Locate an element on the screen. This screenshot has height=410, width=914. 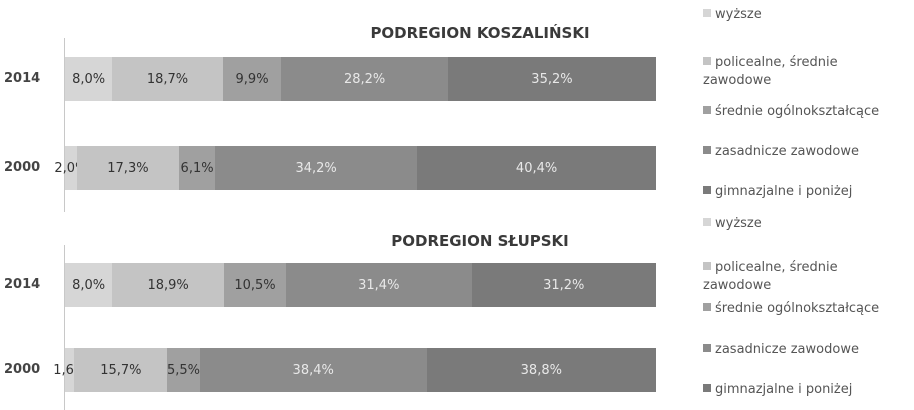
data-label: 38,8% is located at coordinates (541, 370).